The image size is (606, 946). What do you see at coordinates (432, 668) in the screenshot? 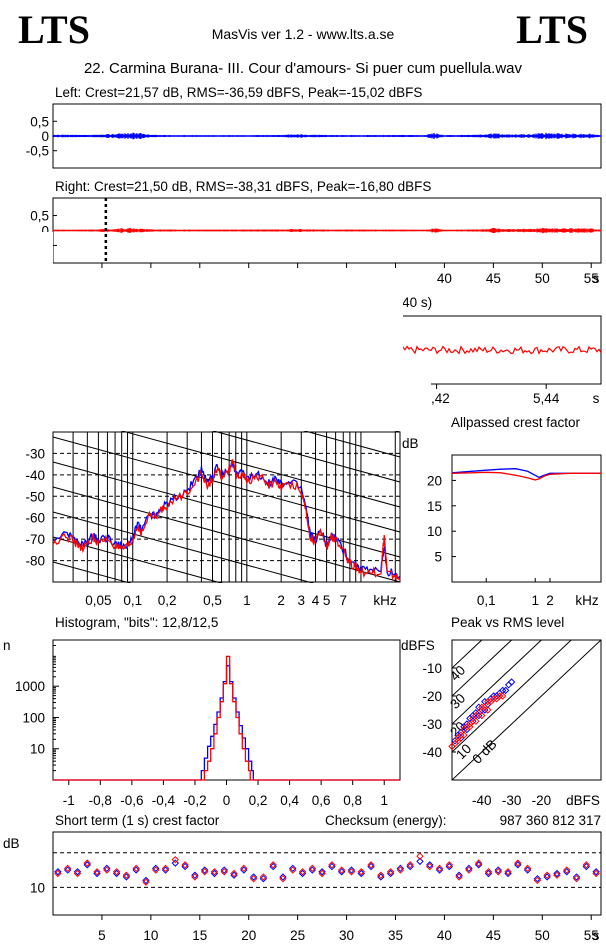
I see `y-tick-label: -10` at bounding box center [432, 668].